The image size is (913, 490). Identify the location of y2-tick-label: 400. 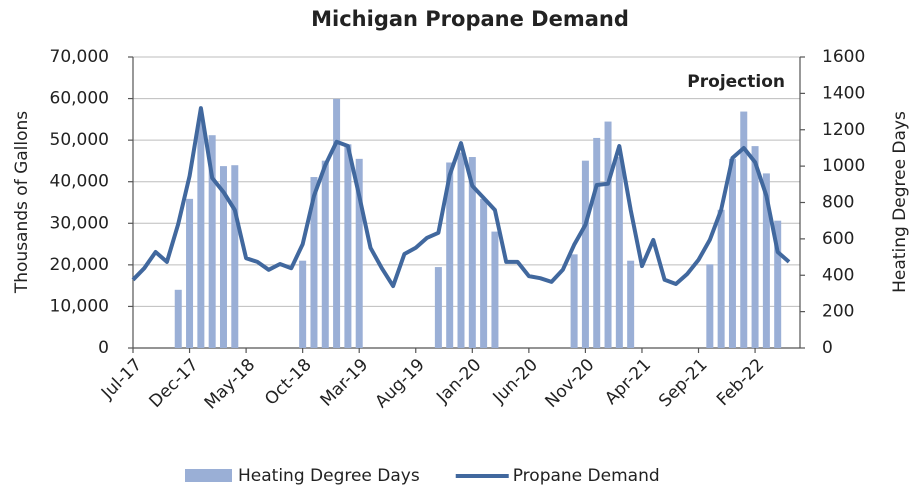
(838, 275).